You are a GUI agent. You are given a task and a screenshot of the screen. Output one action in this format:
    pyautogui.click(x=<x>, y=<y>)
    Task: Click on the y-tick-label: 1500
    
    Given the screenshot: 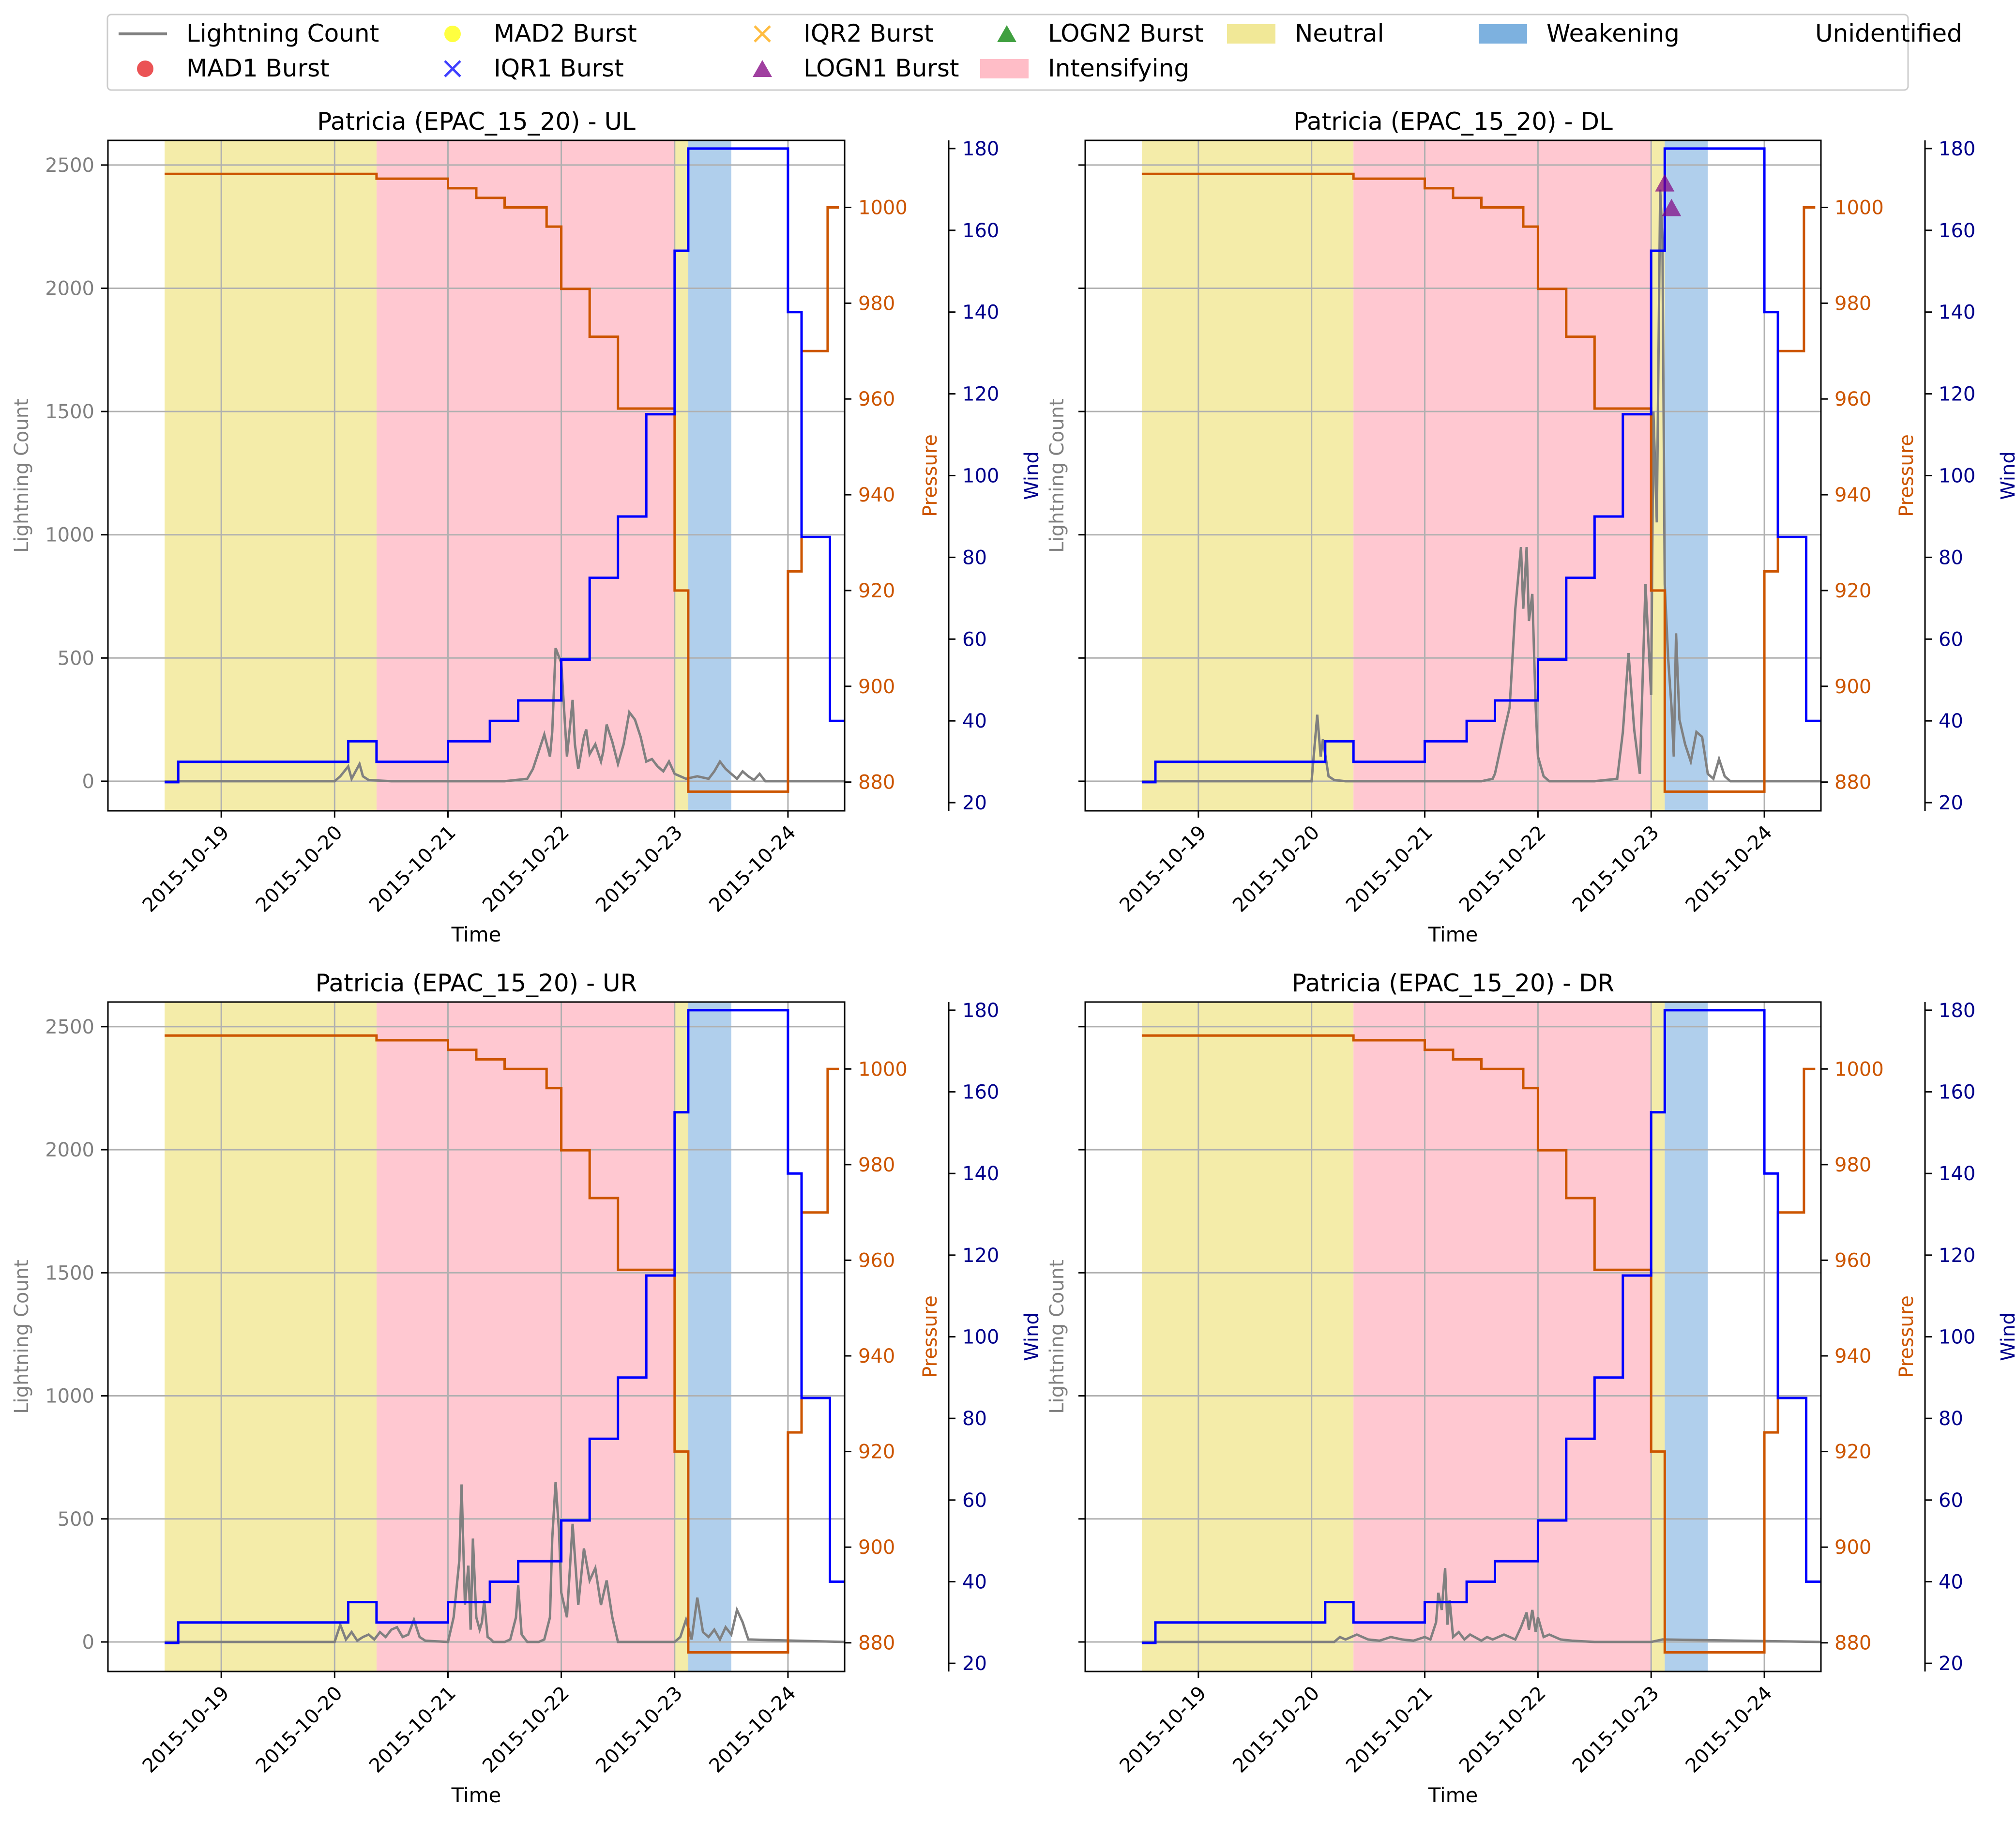 What is the action you would take?
    pyautogui.click(x=69, y=1273)
    